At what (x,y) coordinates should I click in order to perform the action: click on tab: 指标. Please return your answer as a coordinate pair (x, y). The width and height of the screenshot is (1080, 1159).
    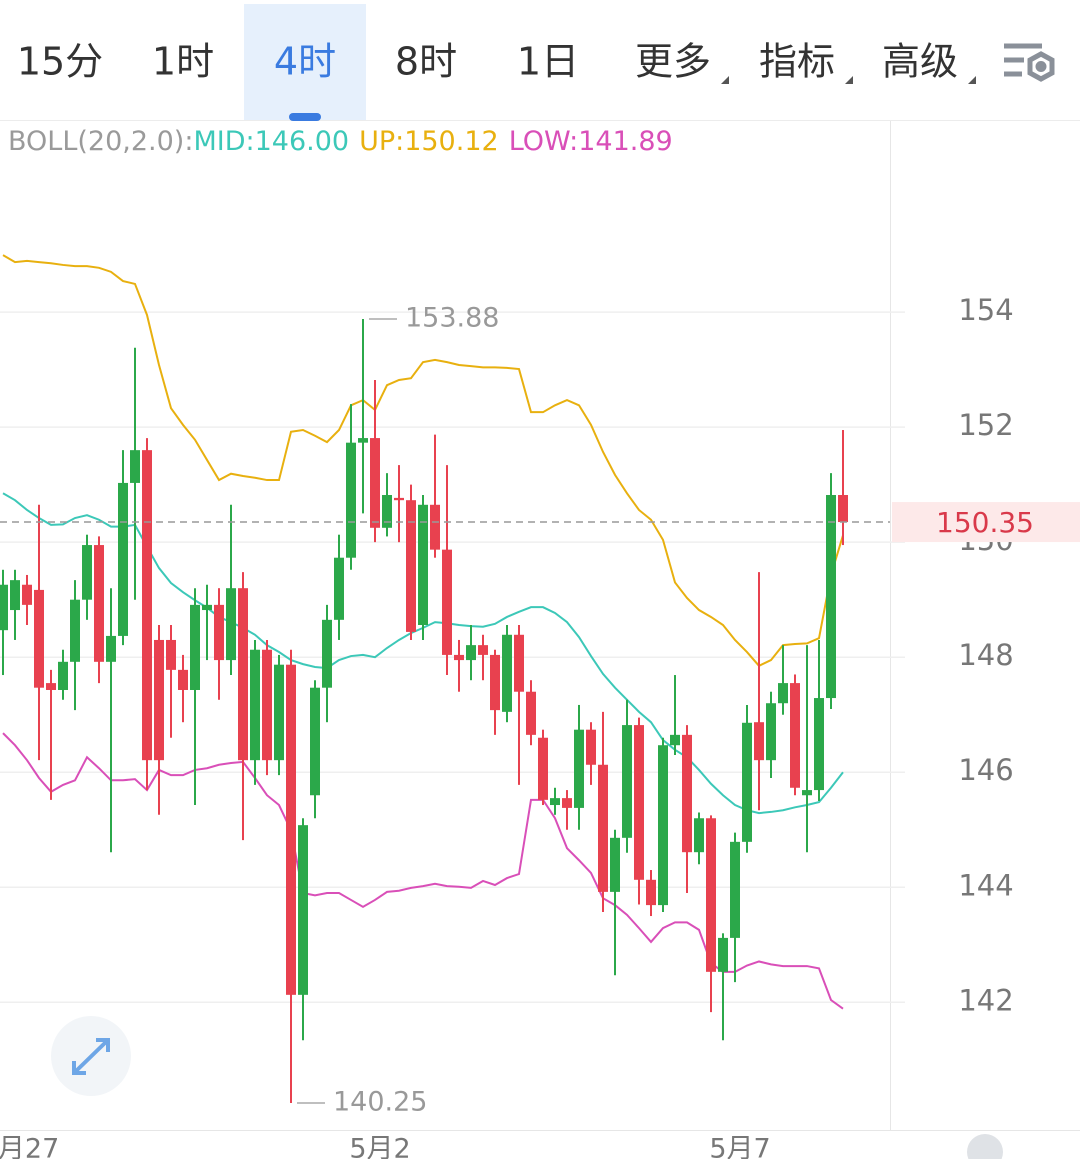
    Looking at the image, I should click on (797, 62).